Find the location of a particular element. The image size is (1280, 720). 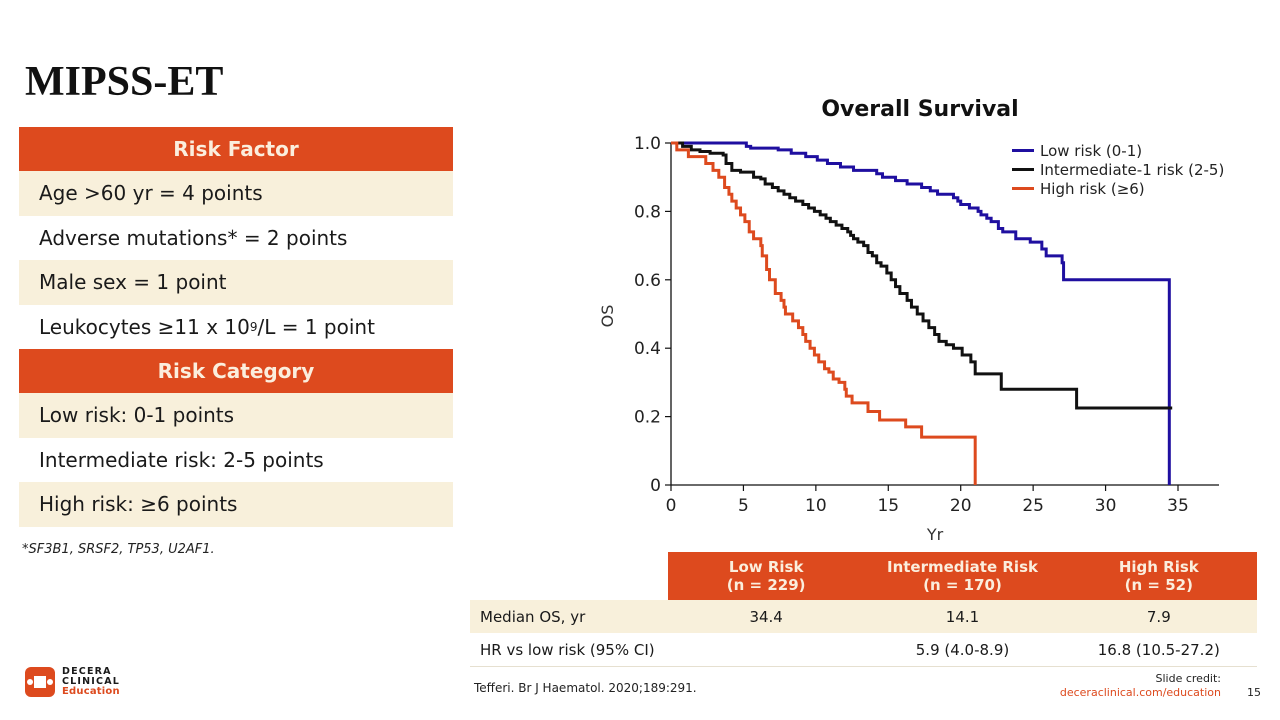

header-low-risk: Low Risk (n = 229) is located at coordinates (766, 576).